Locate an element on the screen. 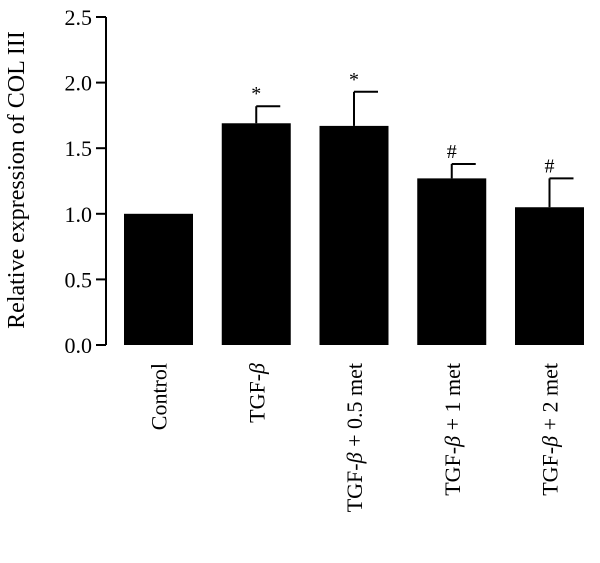  category-label-suffix: + 1 met is located at coordinates (452, 399).